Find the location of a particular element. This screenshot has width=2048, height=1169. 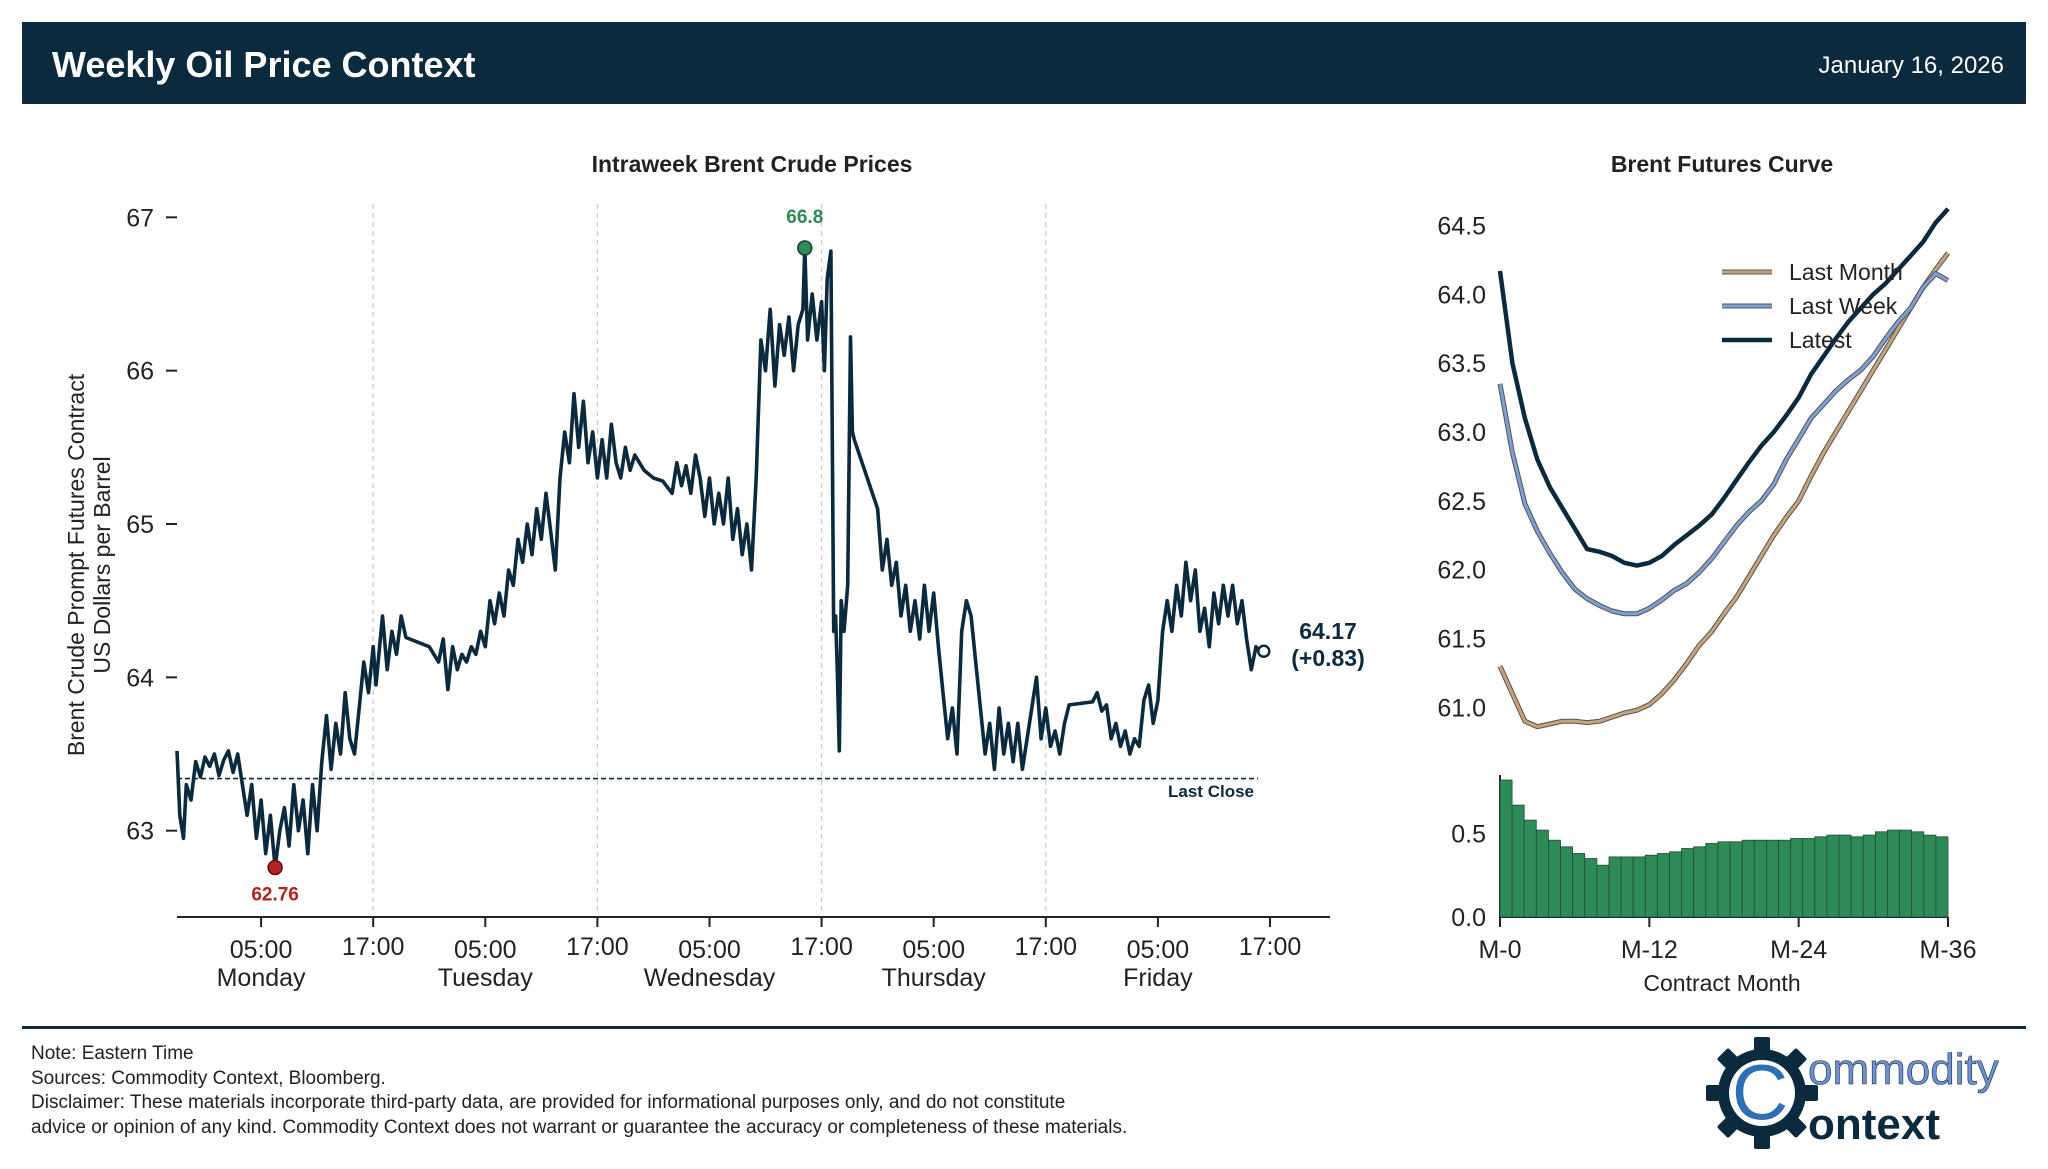

x-tick-day-label: Monday is located at coordinates (261, 978).